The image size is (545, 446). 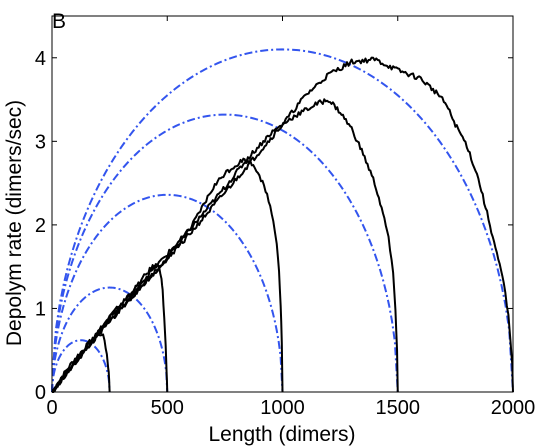 I want to click on y-tick-label: 1, so click(x=40, y=309).